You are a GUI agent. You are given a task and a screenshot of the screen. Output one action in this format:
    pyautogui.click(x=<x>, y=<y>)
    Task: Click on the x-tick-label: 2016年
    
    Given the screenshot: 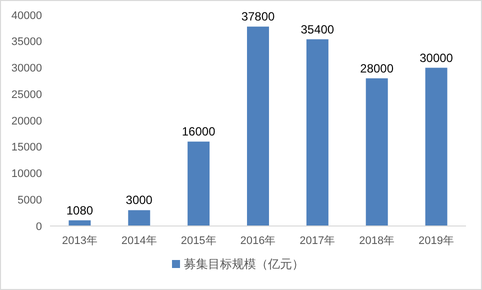 What is the action you would take?
    pyautogui.click(x=258, y=241)
    